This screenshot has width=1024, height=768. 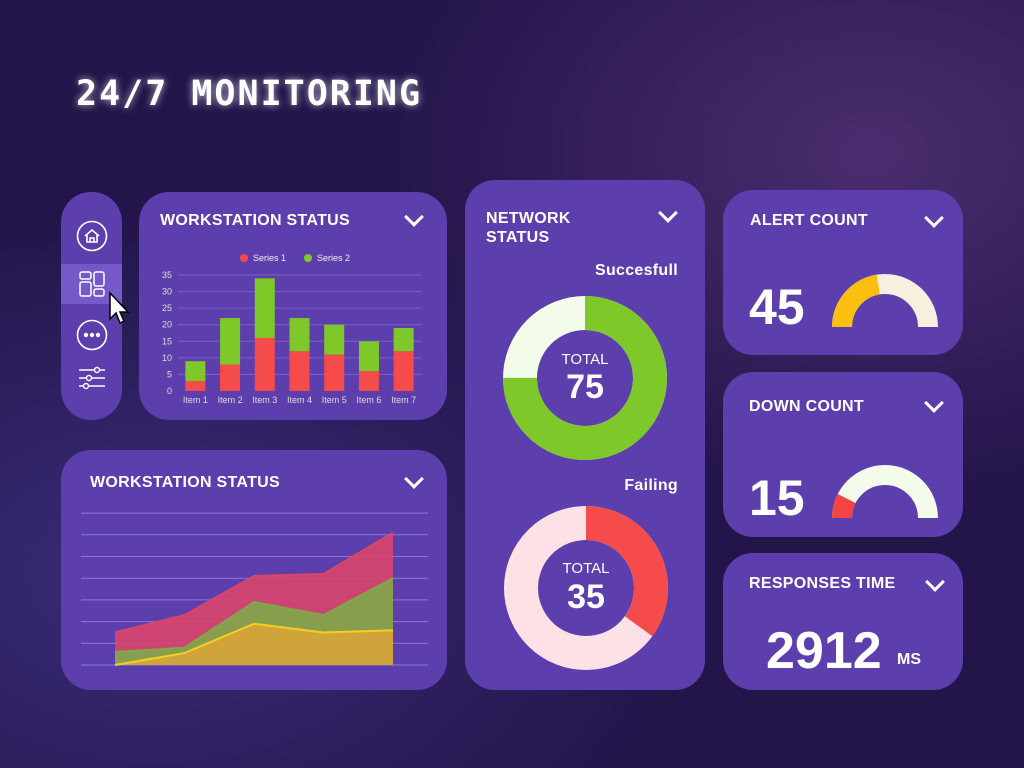 What do you see at coordinates (169, 391) in the screenshot?
I see `y-tick-label: 0` at bounding box center [169, 391].